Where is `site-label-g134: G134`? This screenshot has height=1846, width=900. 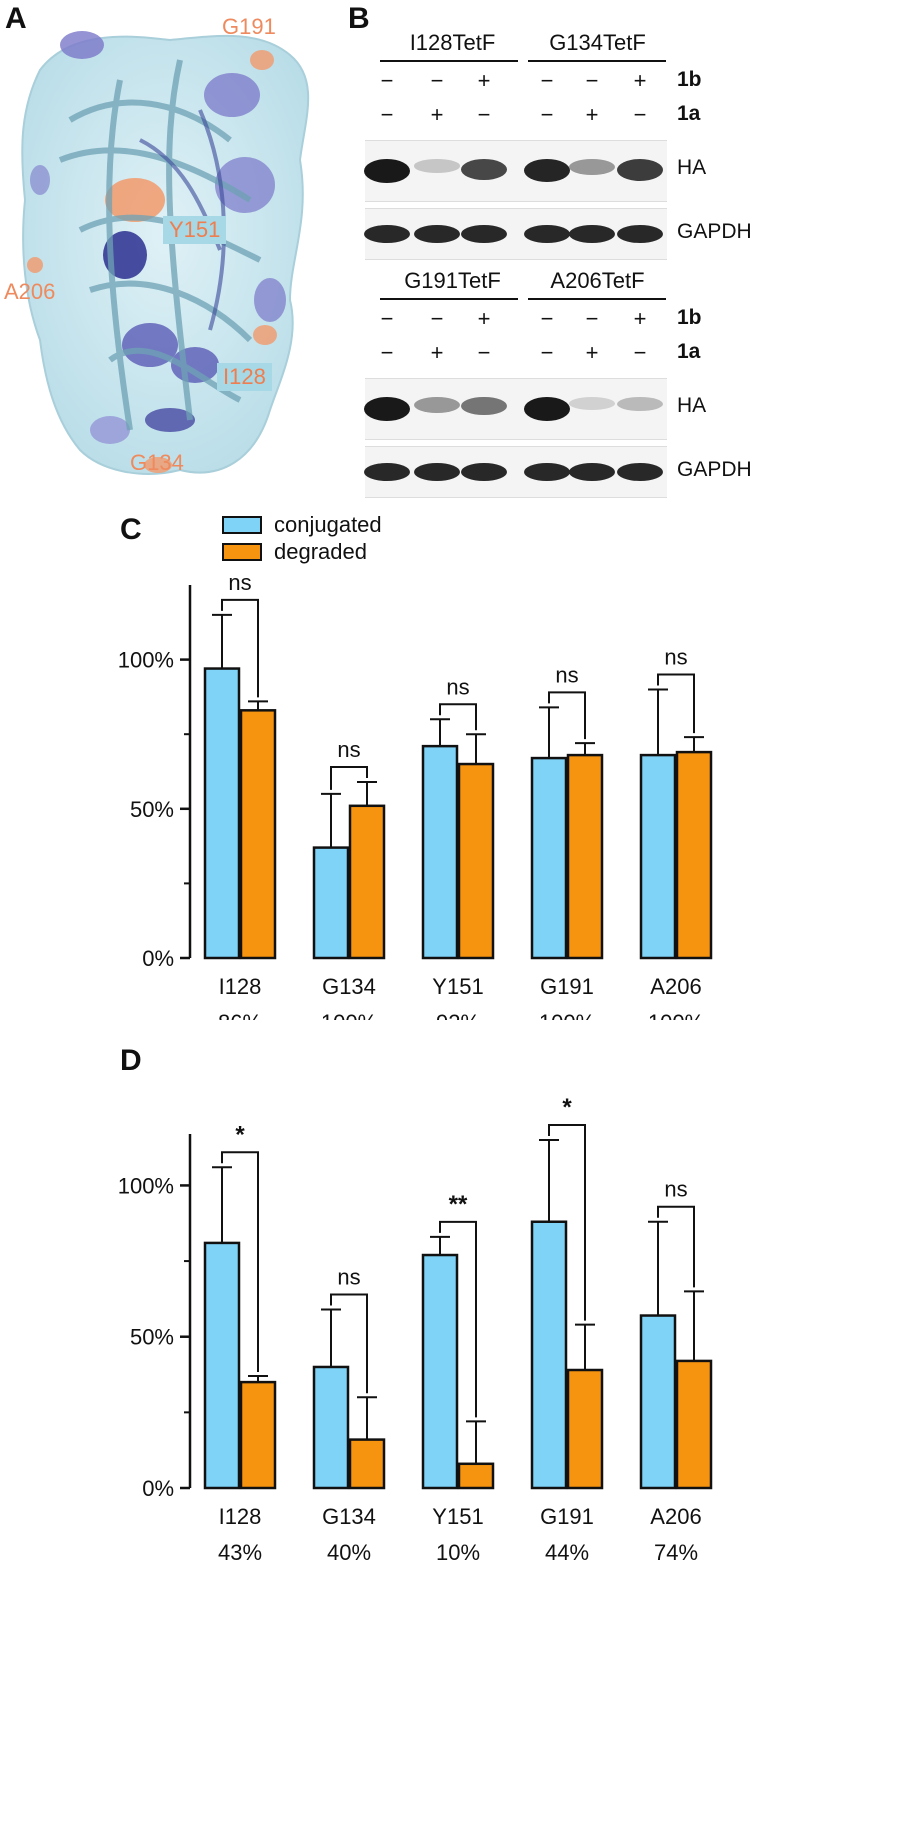 site-label-g134: G134 is located at coordinates (157, 462).